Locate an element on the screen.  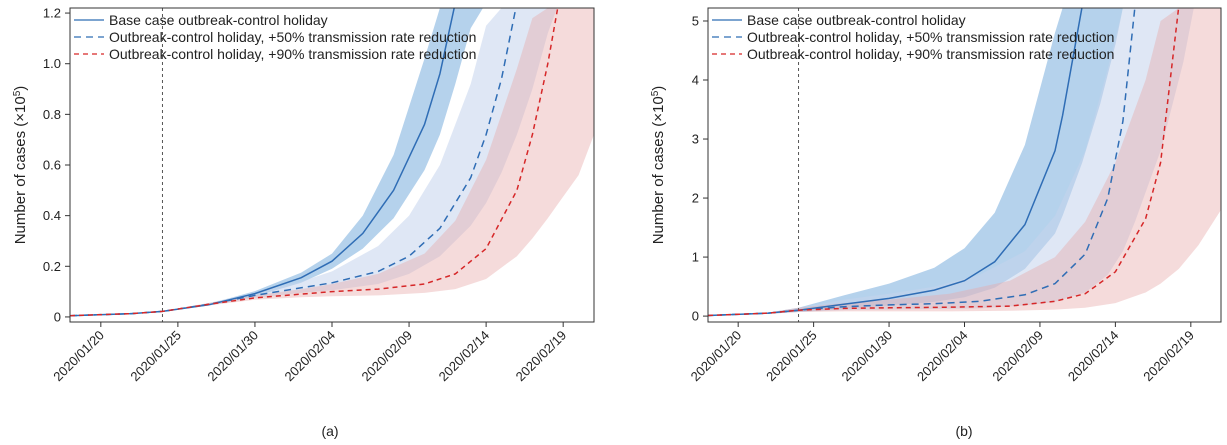
y-tick-label: 0.4 is located at coordinates (52, 215).